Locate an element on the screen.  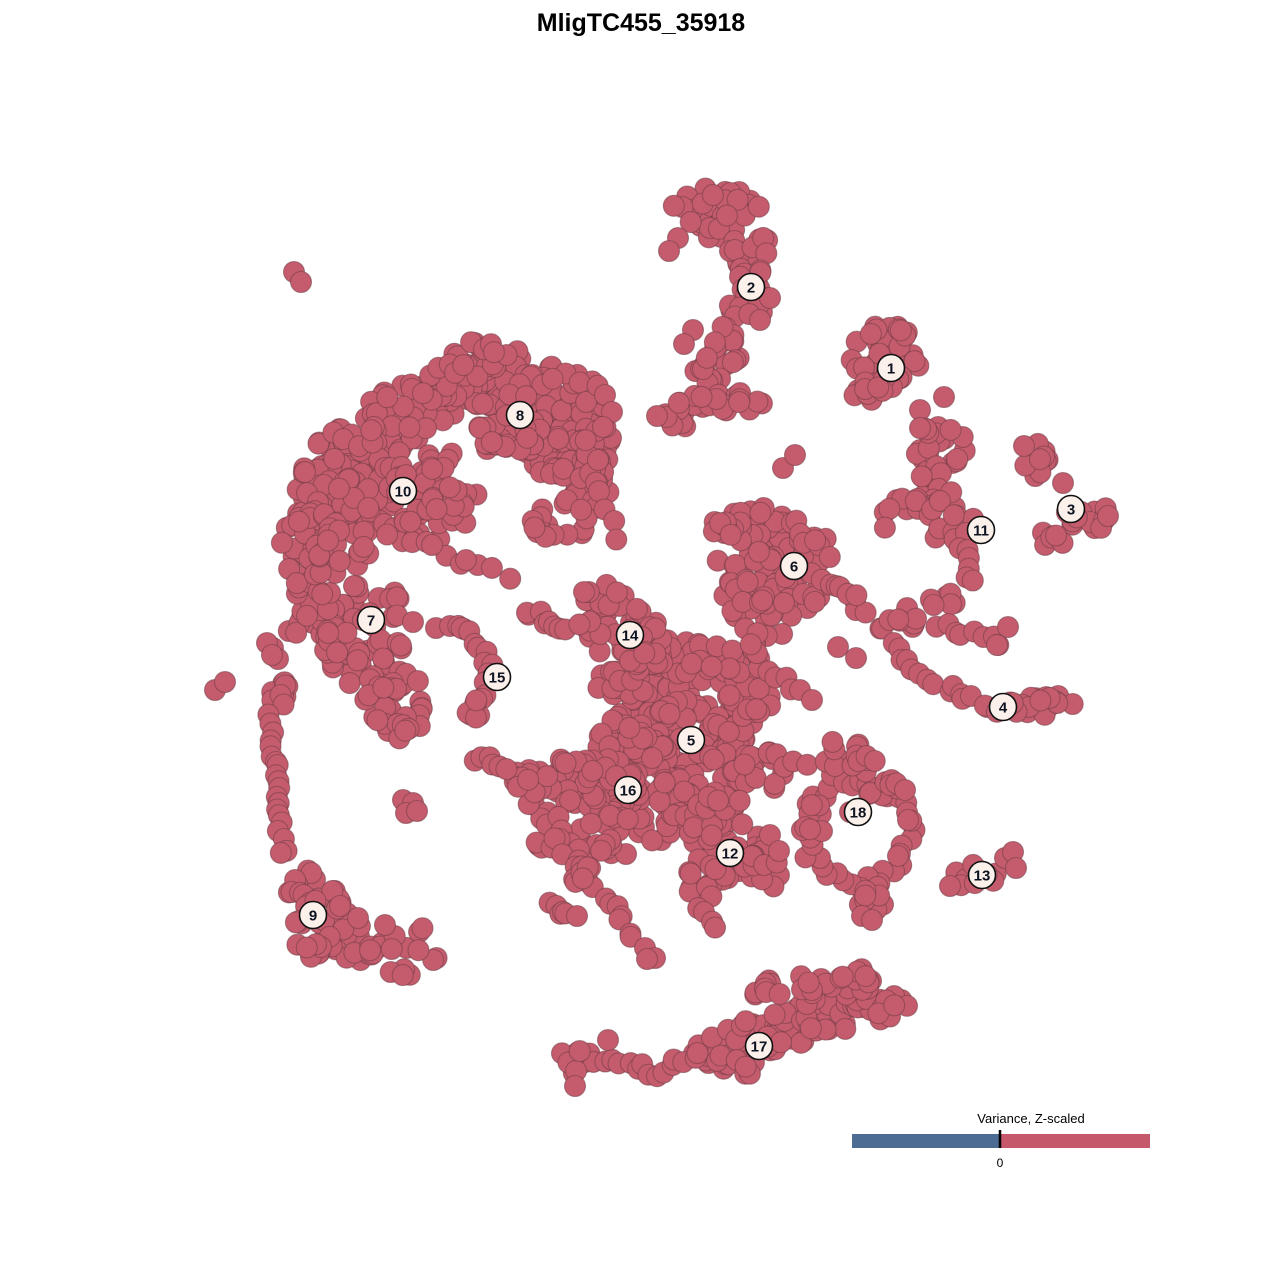
cluster-label-11: 11 is located at coordinates (981, 530).